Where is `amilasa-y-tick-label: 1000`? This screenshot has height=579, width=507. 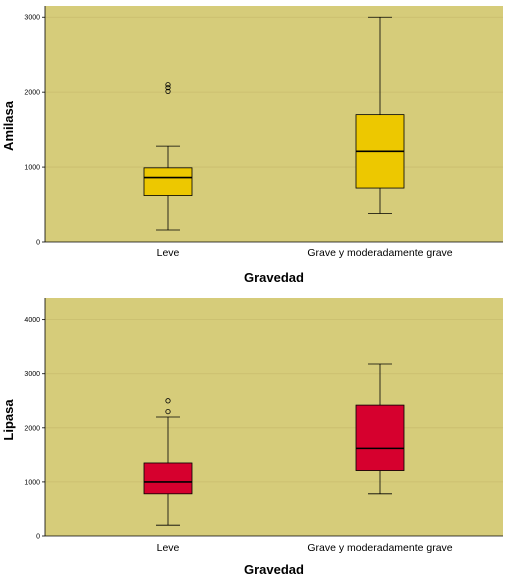
amilasa-y-tick-label: 1000 is located at coordinates (32, 168).